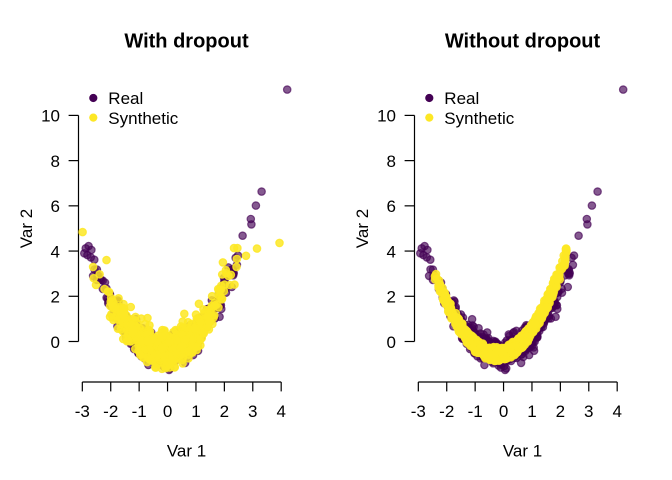  Describe the element at coordinates (523, 42) in the screenshot. I see `svg-text: Without dropout` at that location.